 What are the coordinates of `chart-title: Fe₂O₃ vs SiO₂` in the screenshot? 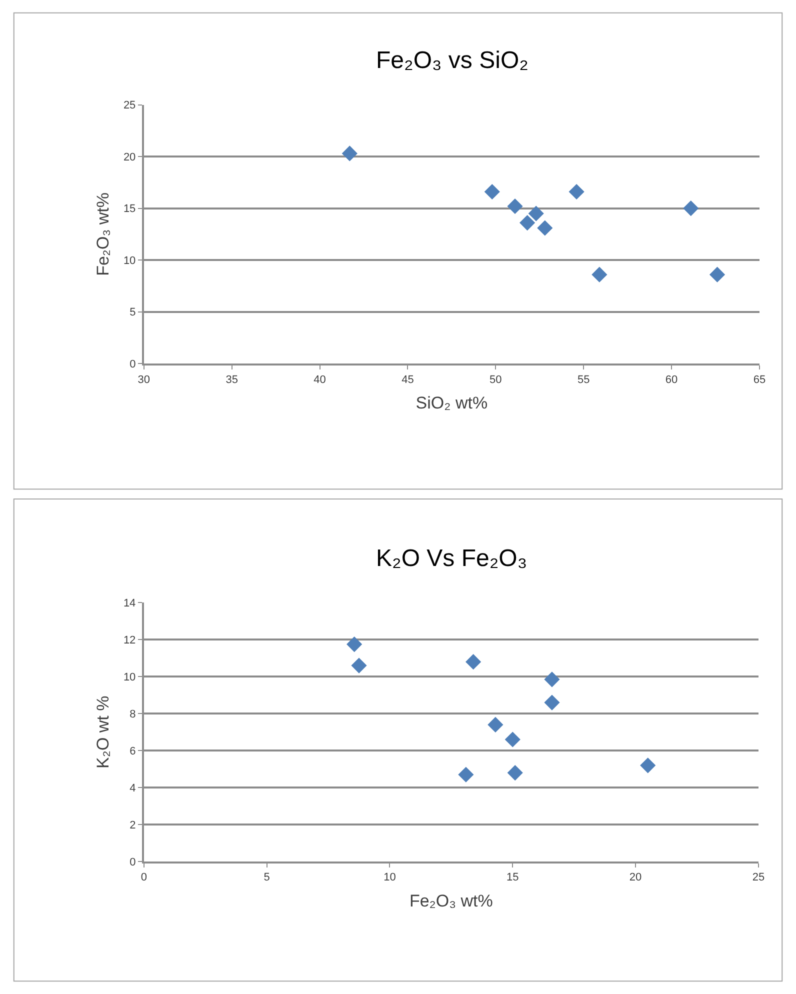 It's located at (452, 60).